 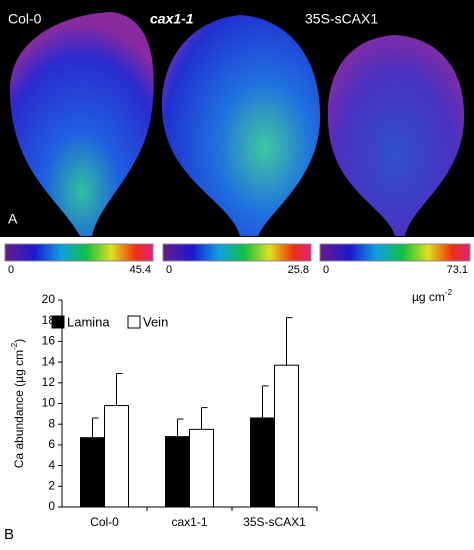 I want to click on x-tick-label: 35S-sCAX1, so click(x=274, y=522).